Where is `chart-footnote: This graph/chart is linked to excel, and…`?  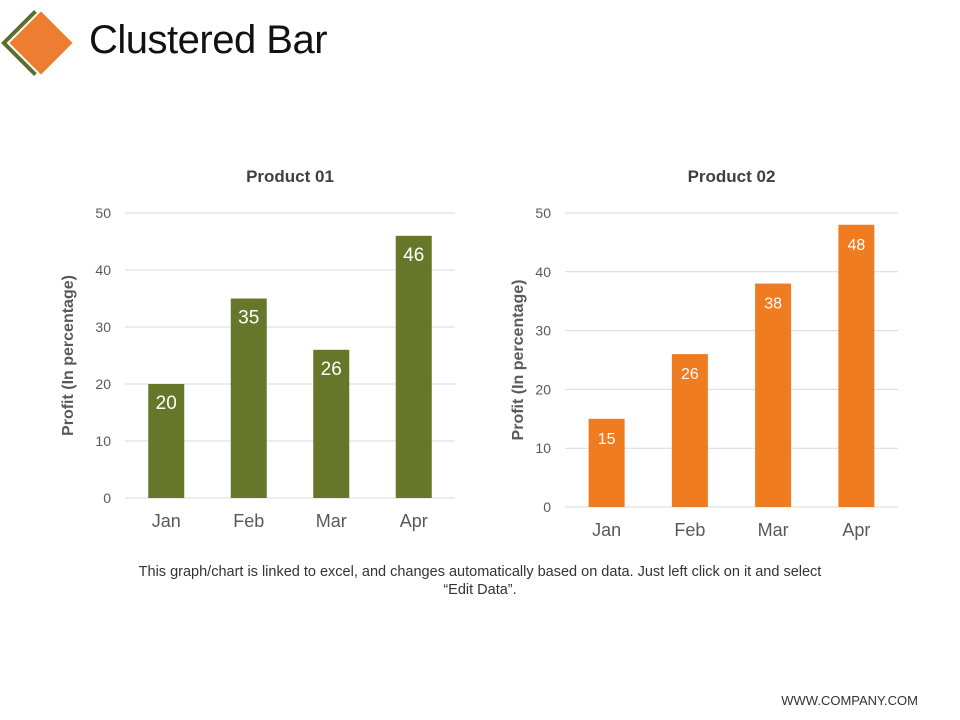
chart-footnote: This graph/chart is linked to excel, and… is located at coordinates (480, 581).